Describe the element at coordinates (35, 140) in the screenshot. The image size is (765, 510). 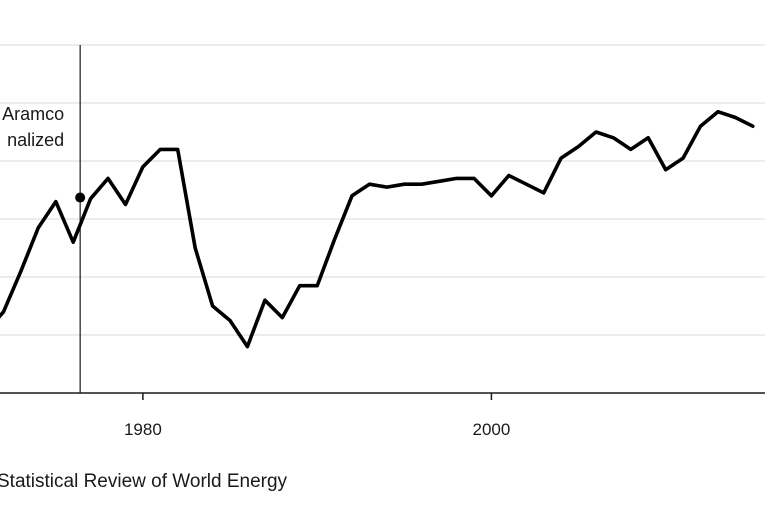
I see `annotation-label-line-2: nalized` at that location.